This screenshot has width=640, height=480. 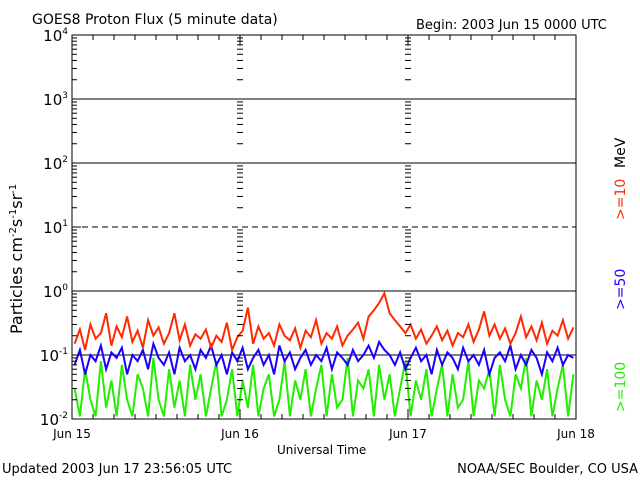 What do you see at coordinates (324, 322) in the screenshot?
I see `series-line-10MeV` at bounding box center [324, 322].